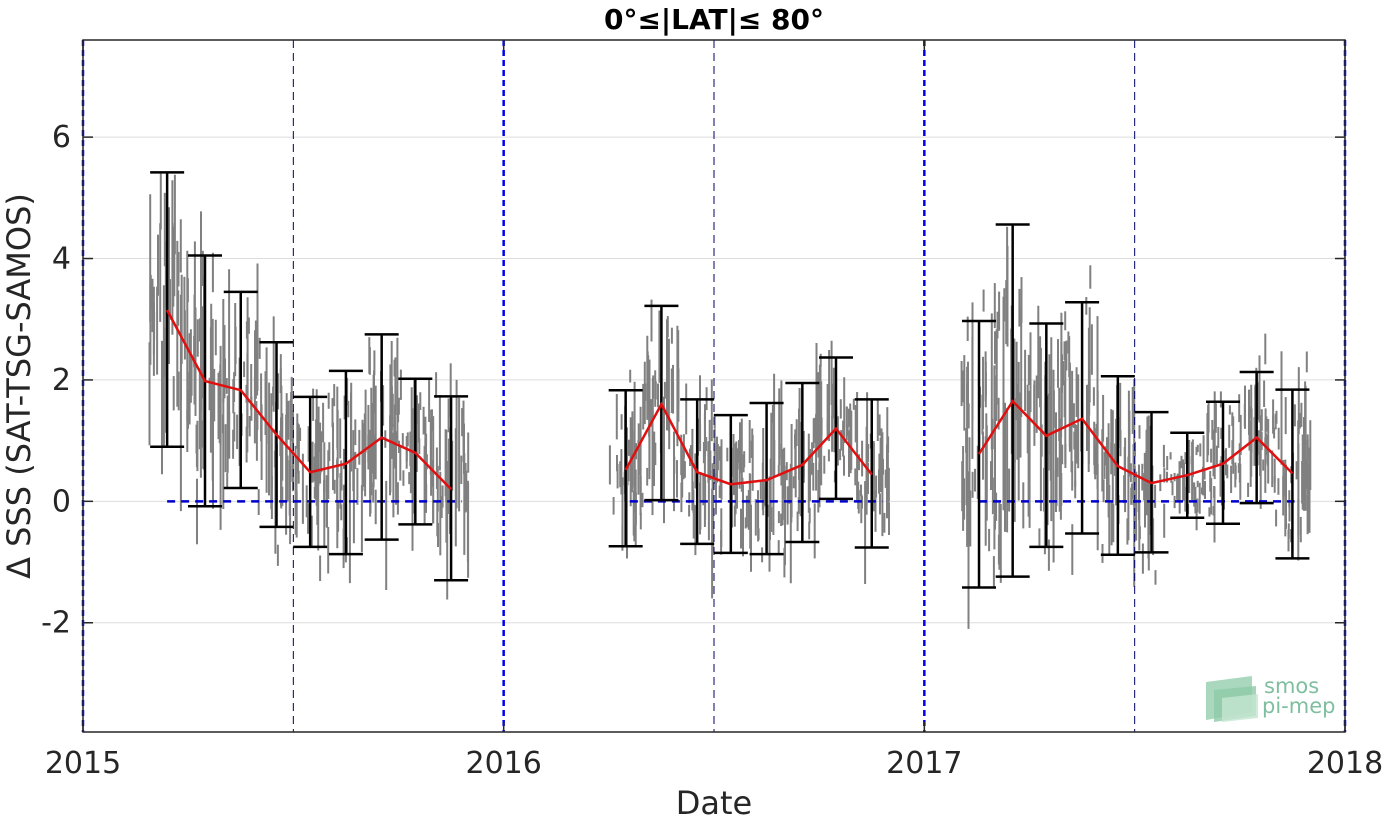  Describe the element at coordinates (503, 763) in the screenshot. I see `x-tick-label: 2016` at that location.